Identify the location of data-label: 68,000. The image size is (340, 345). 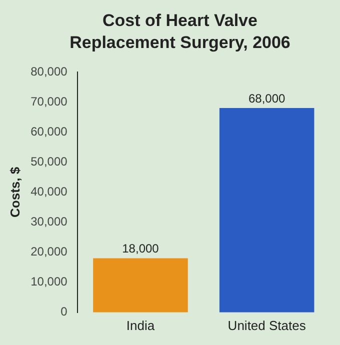
(267, 98).